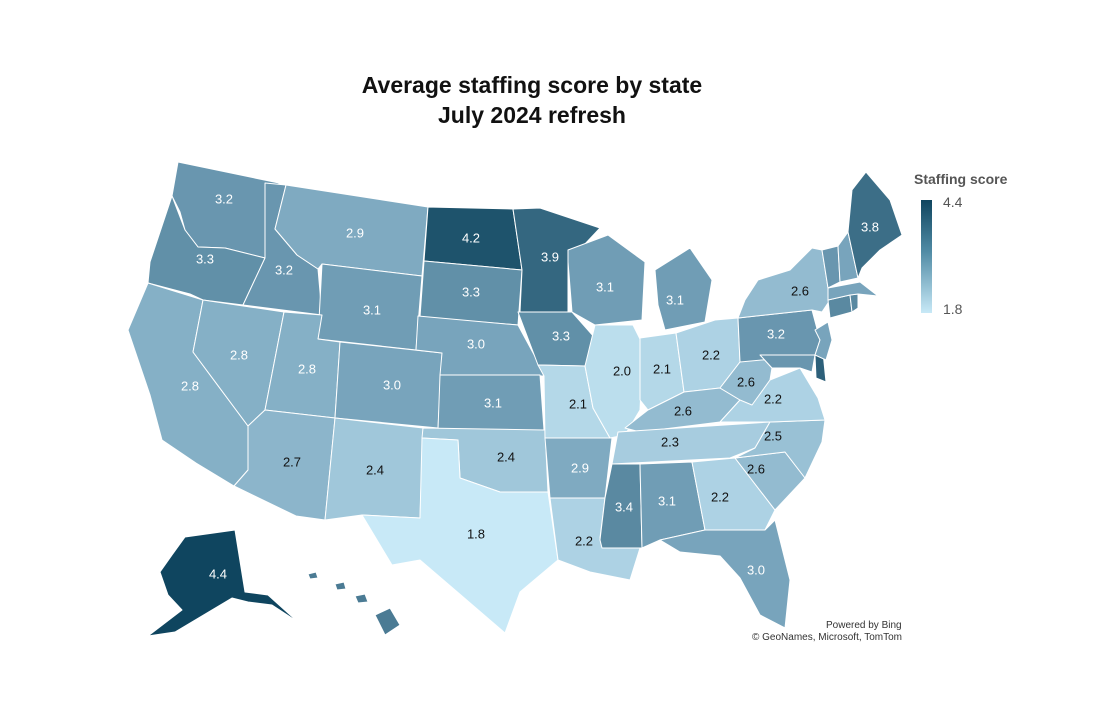 The image size is (1100, 704). What do you see at coordinates (605, 286) in the screenshot?
I see `label-wi: 3.1` at bounding box center [605, 286].